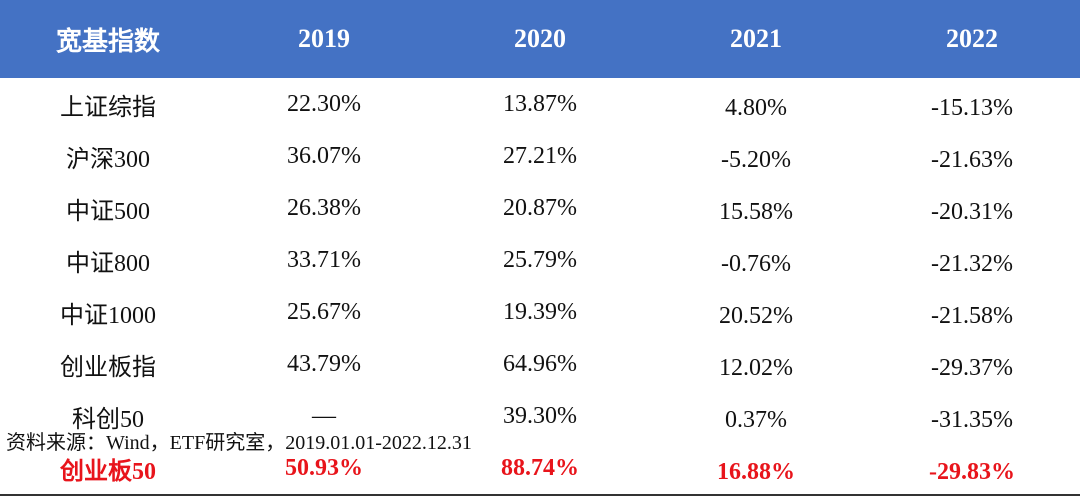 The image size is (1080, 496). Describe the element at coordinates (108, 39) in the screenshot. I see `header-cell: 宽基指数` at that location.